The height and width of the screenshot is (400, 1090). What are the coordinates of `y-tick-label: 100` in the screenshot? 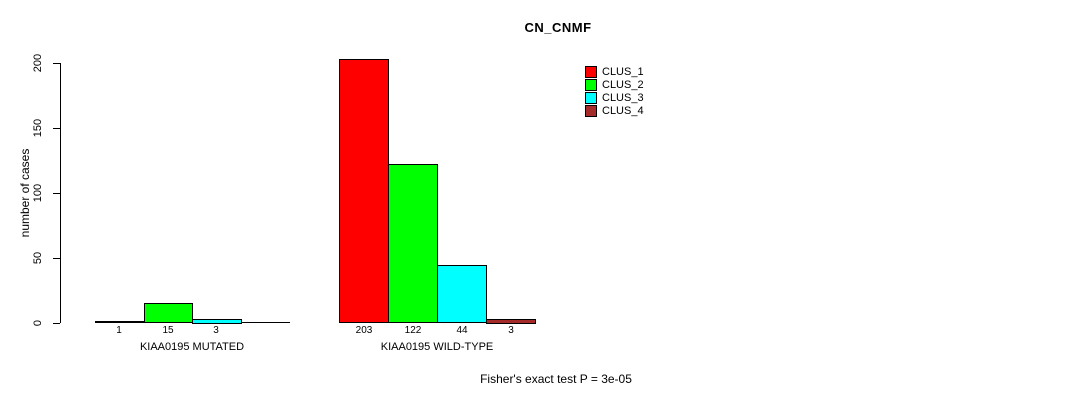 It's located at (38, 193).